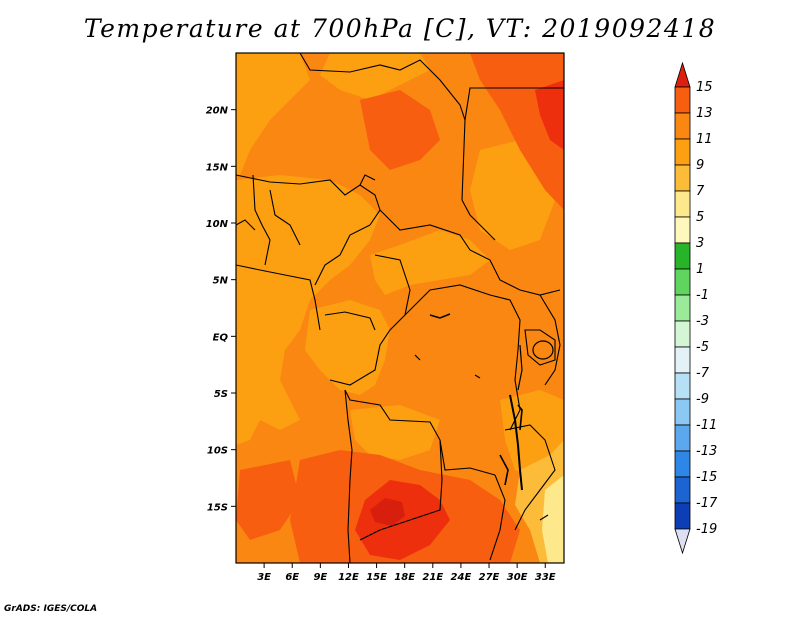 This screenshot has width=800, height=618. What do you see at coordinates (696, 308) in the screenshot?
I see `colorbar: 15 13 11 9 7 5 3 1 -1 -3 -5 -7 -9 -11 -13 -15 -17 -19` at bounding box center [696, 308].